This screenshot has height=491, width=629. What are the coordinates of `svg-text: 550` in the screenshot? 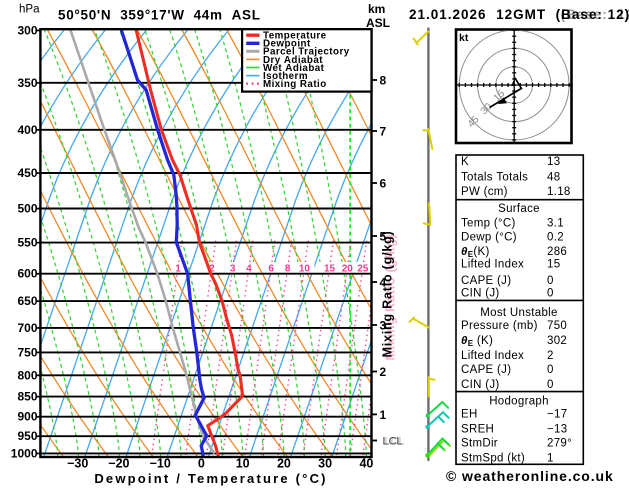 It's located at (27, 243).